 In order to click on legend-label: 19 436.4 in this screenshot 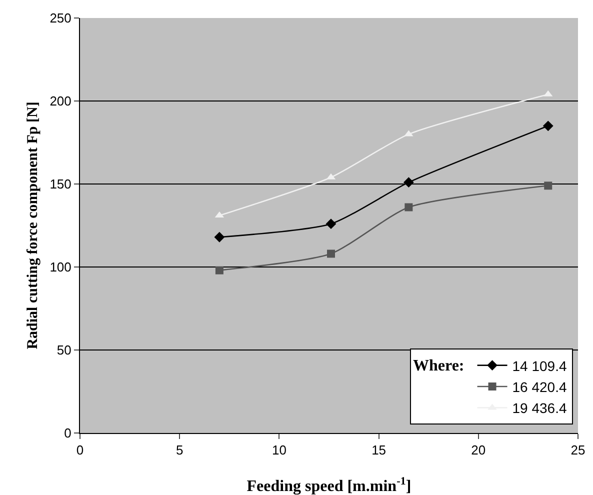, I will do `click(539, 408)`.